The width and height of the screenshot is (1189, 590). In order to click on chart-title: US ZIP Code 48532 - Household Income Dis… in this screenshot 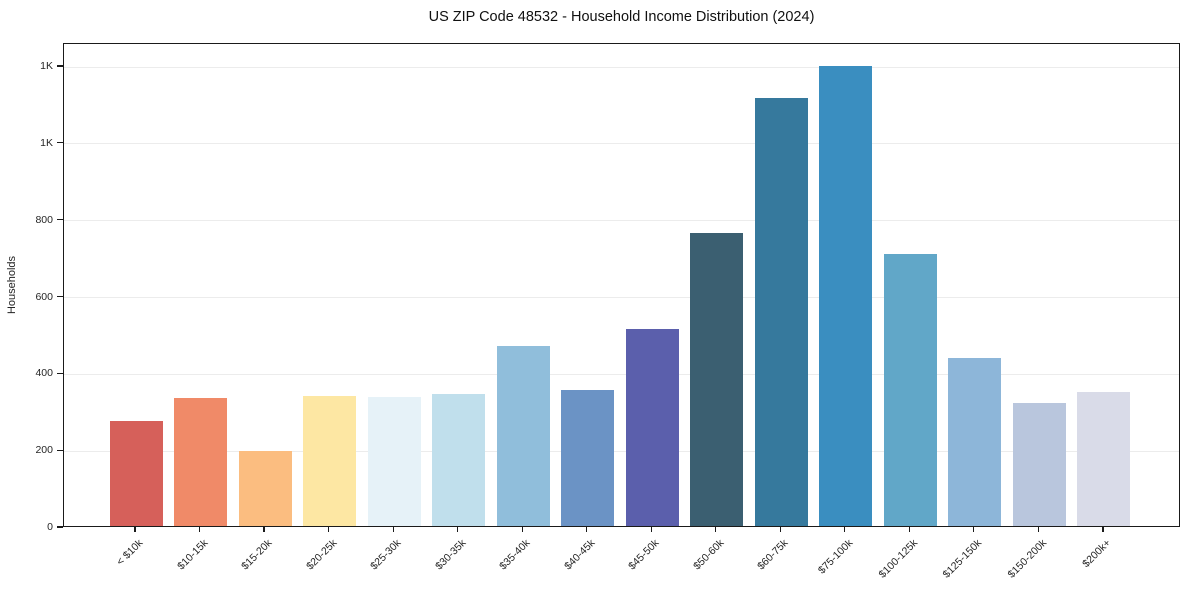, I will do `click(621, 17)`.